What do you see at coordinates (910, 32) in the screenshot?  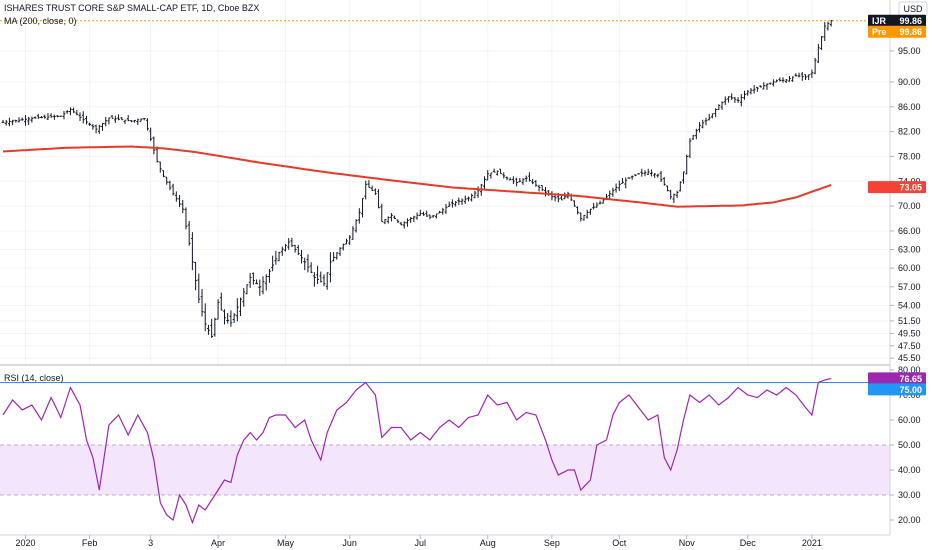 I see `pre-value-text: 99.86` at bounding box center [910, 32].